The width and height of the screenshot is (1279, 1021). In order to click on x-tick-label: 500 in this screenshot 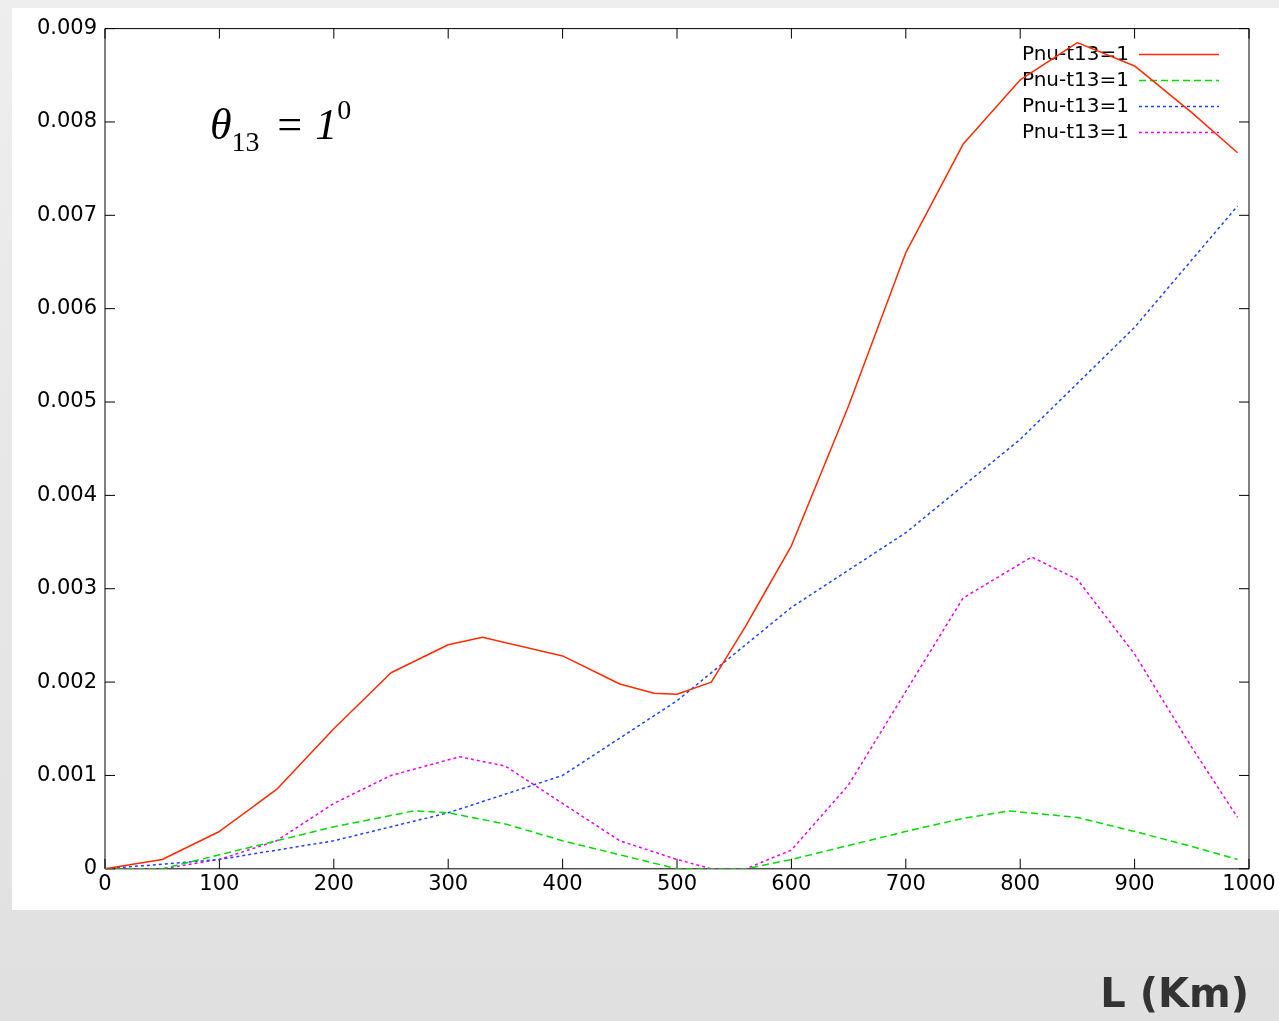, I will do `click(677, 882)`.